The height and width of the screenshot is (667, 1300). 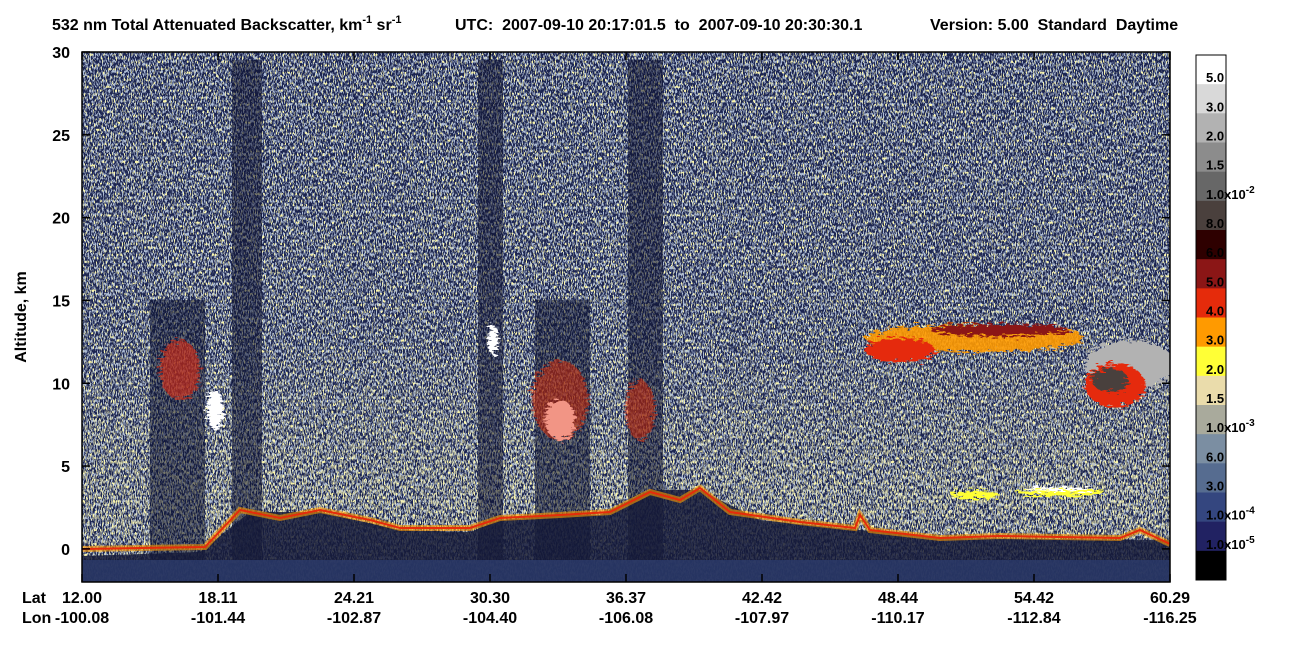 I want to click on colorbar-label: 1.0x10⁻², so click(x=1230, y=193).